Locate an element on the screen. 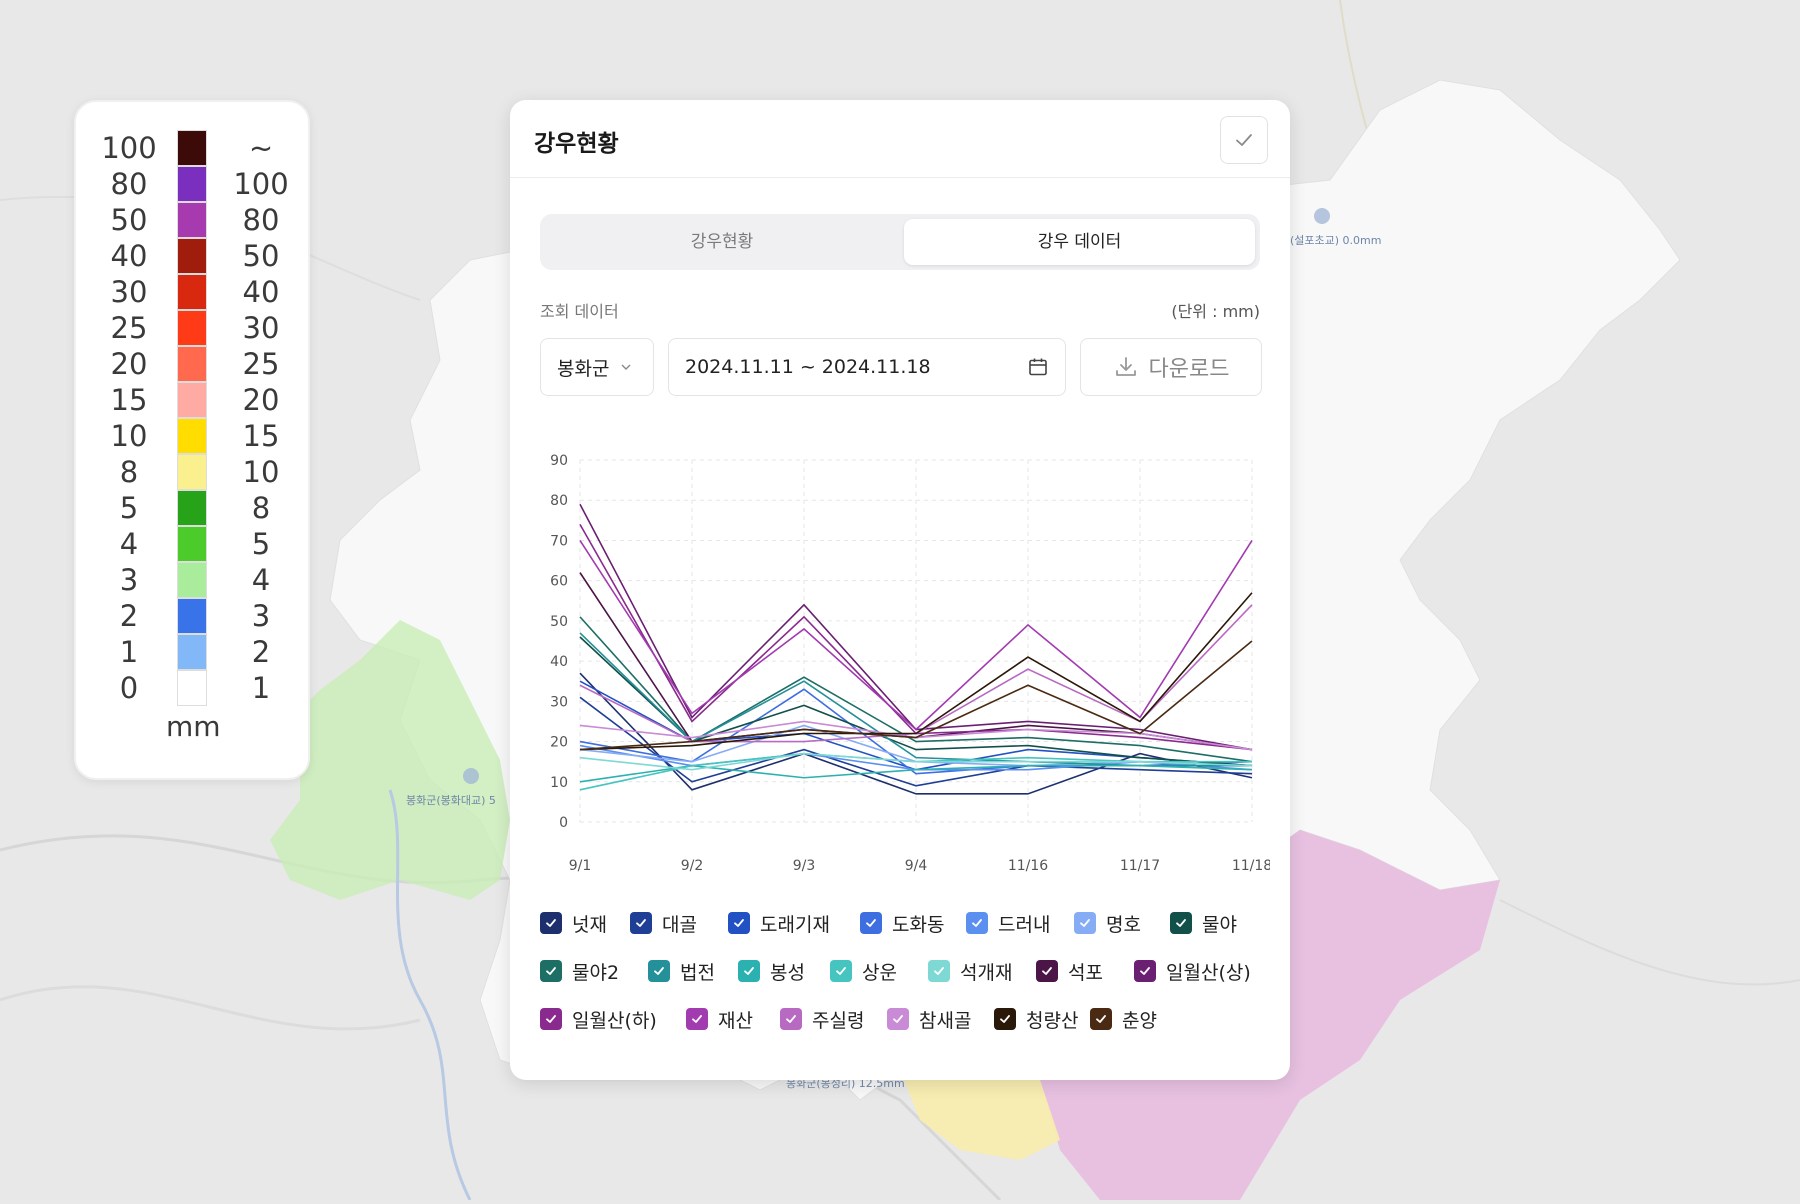 The image size is (1800, 1204). series-toggle: 일월산(하) is located at coordinates (598, 1019).